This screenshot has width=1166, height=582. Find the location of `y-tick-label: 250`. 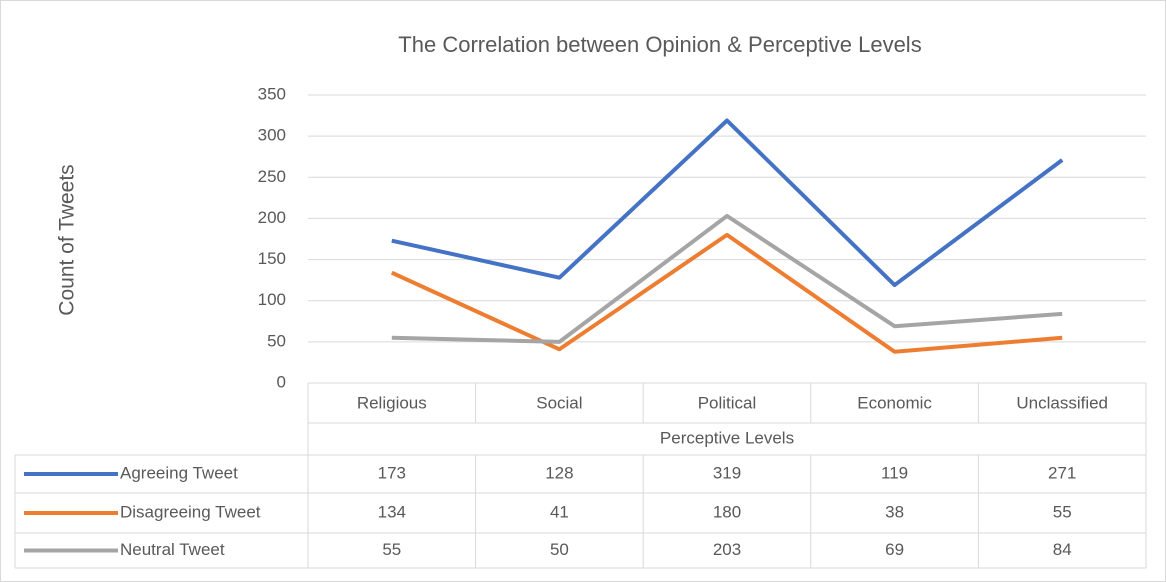

y-tick-label: 250 is located at coordinates (272, 176).